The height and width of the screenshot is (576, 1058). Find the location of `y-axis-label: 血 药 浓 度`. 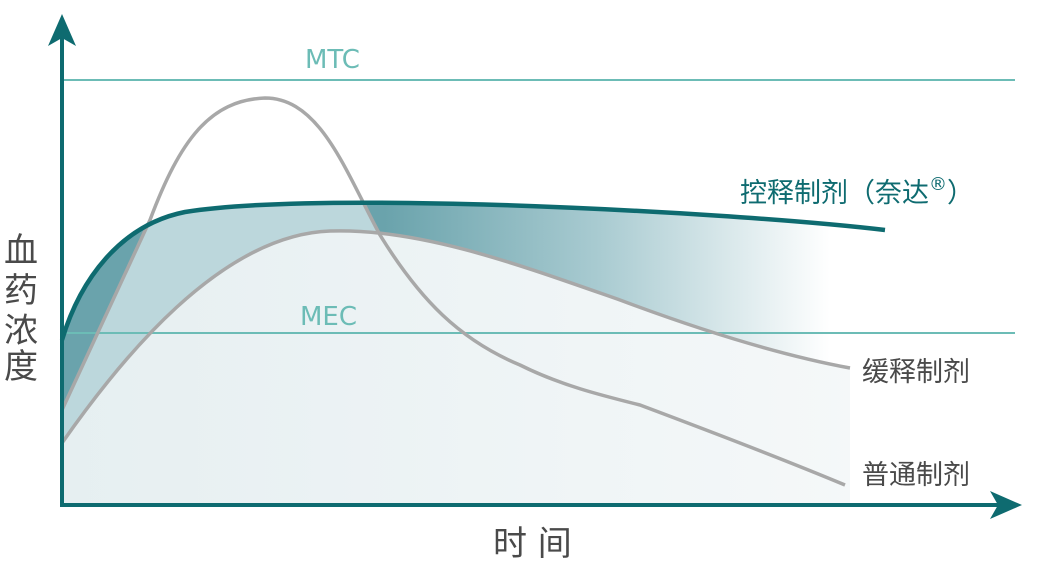

y-axis-label: 血 药 浓 度 is located at coordinates (21, 309).